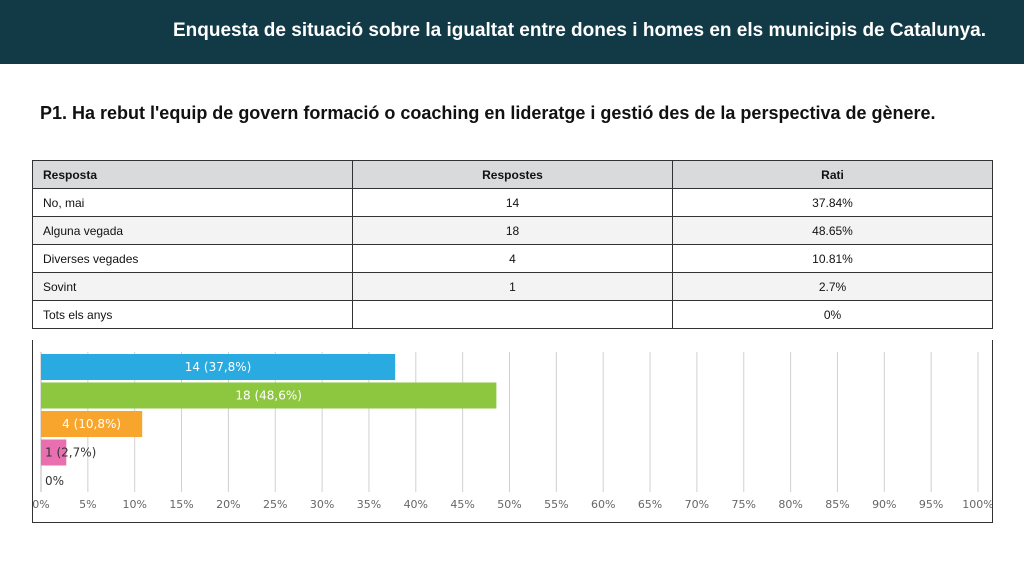 This screenshot has width=1024, height=576. I want to click on x-tick-label: 0%, so click(41, 504).